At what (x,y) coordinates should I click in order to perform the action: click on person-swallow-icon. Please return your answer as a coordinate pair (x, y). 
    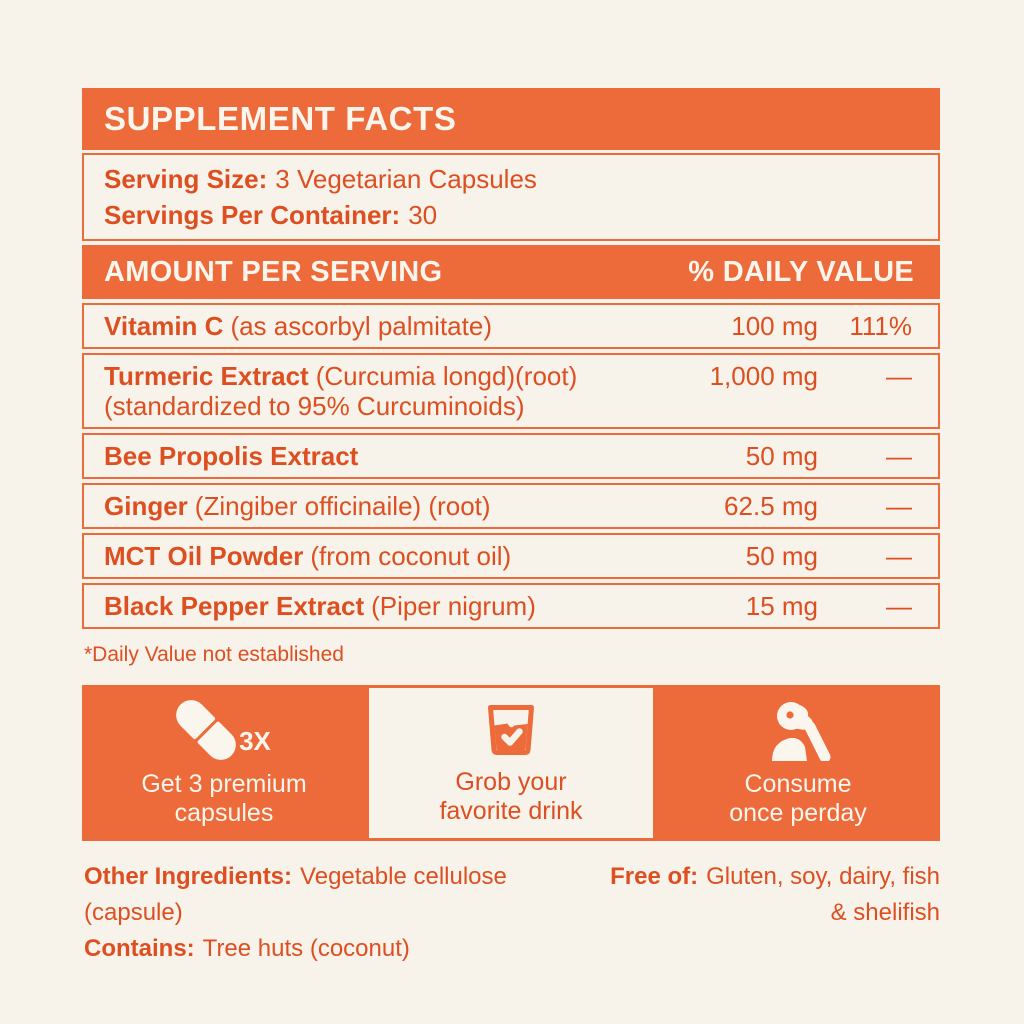
    Looking at the image, I should click on (801, 731).